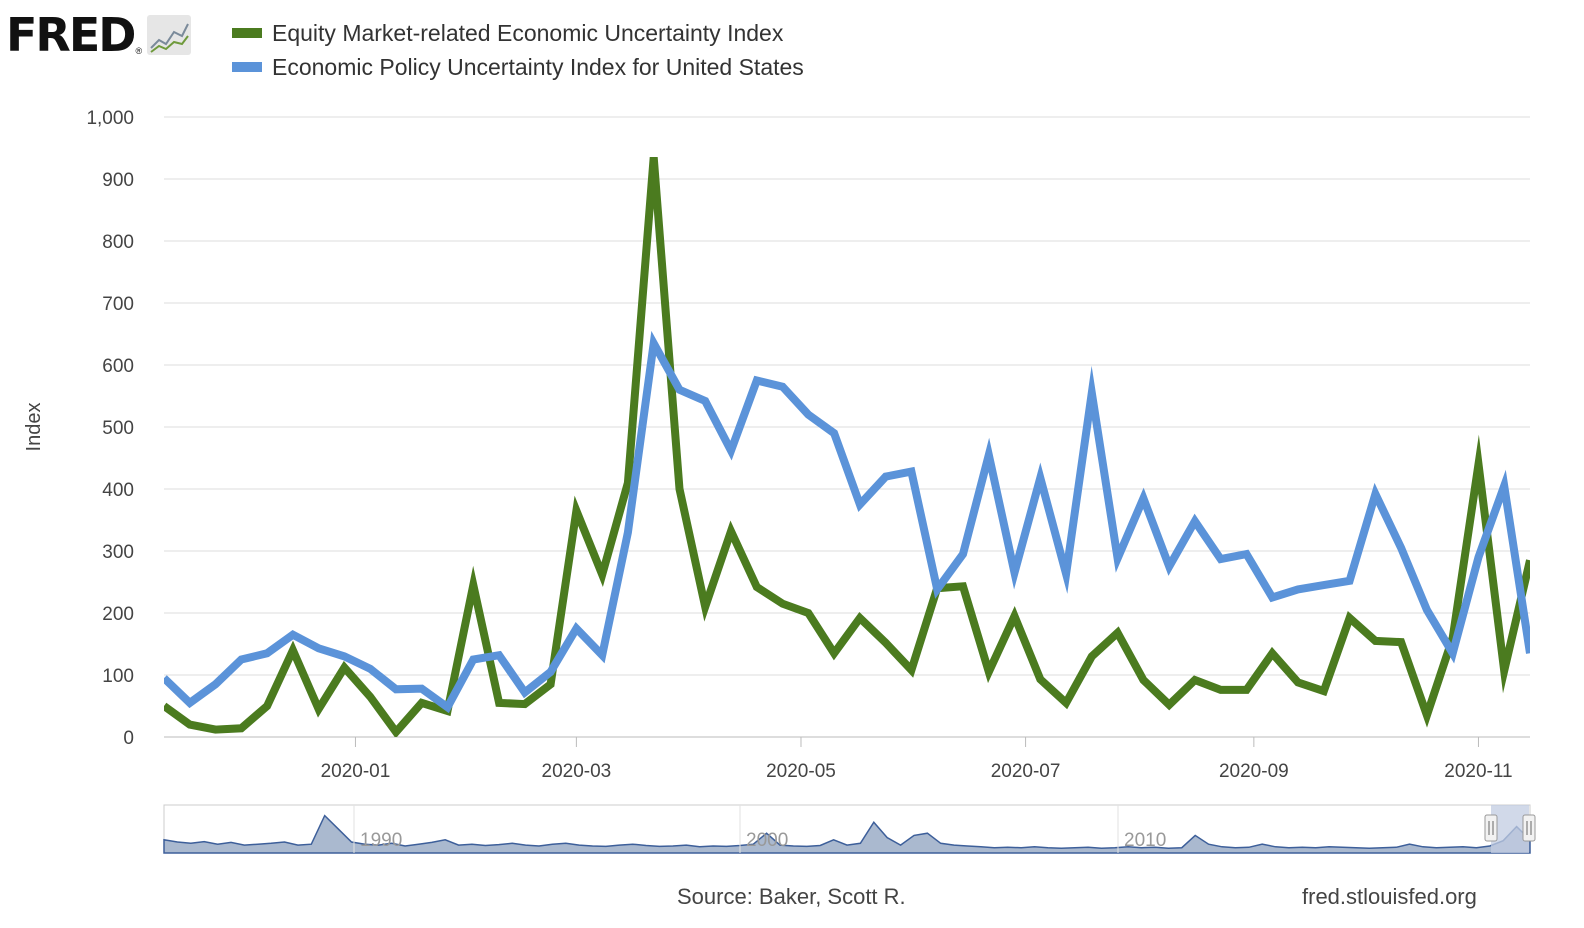 The height and width of the screenshot is (928, 1584). Describe the element at coordinates (71, 35) in the screenshot. I see `logo-text: FRED` at that location.